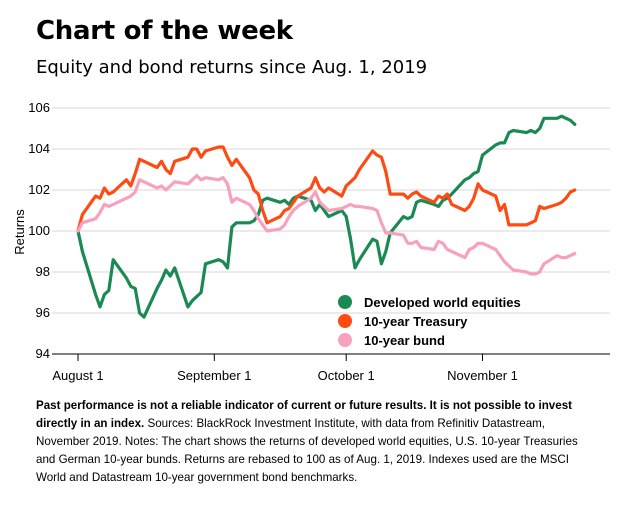 The width and height of the screenshot is (620, 520). What do you see at coordinates (482, 375) in the screenshot?
I see `x-tick-label: November 1` at bounding box center [482, 375].